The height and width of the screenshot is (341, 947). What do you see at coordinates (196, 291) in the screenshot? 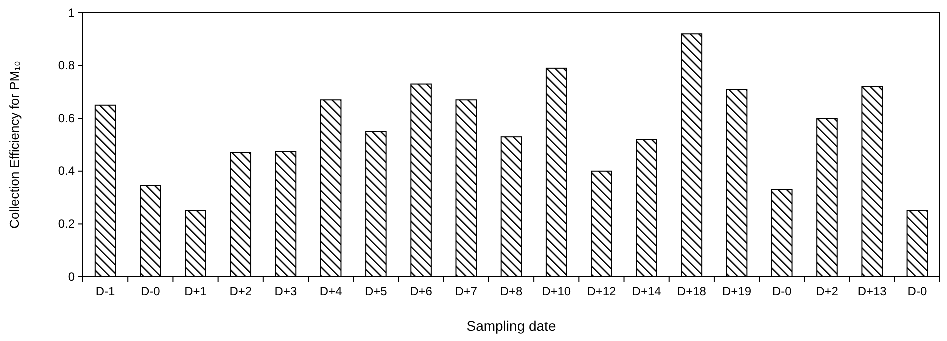
I see `x-tick-label: D+1` at bounding box center [196, 291].